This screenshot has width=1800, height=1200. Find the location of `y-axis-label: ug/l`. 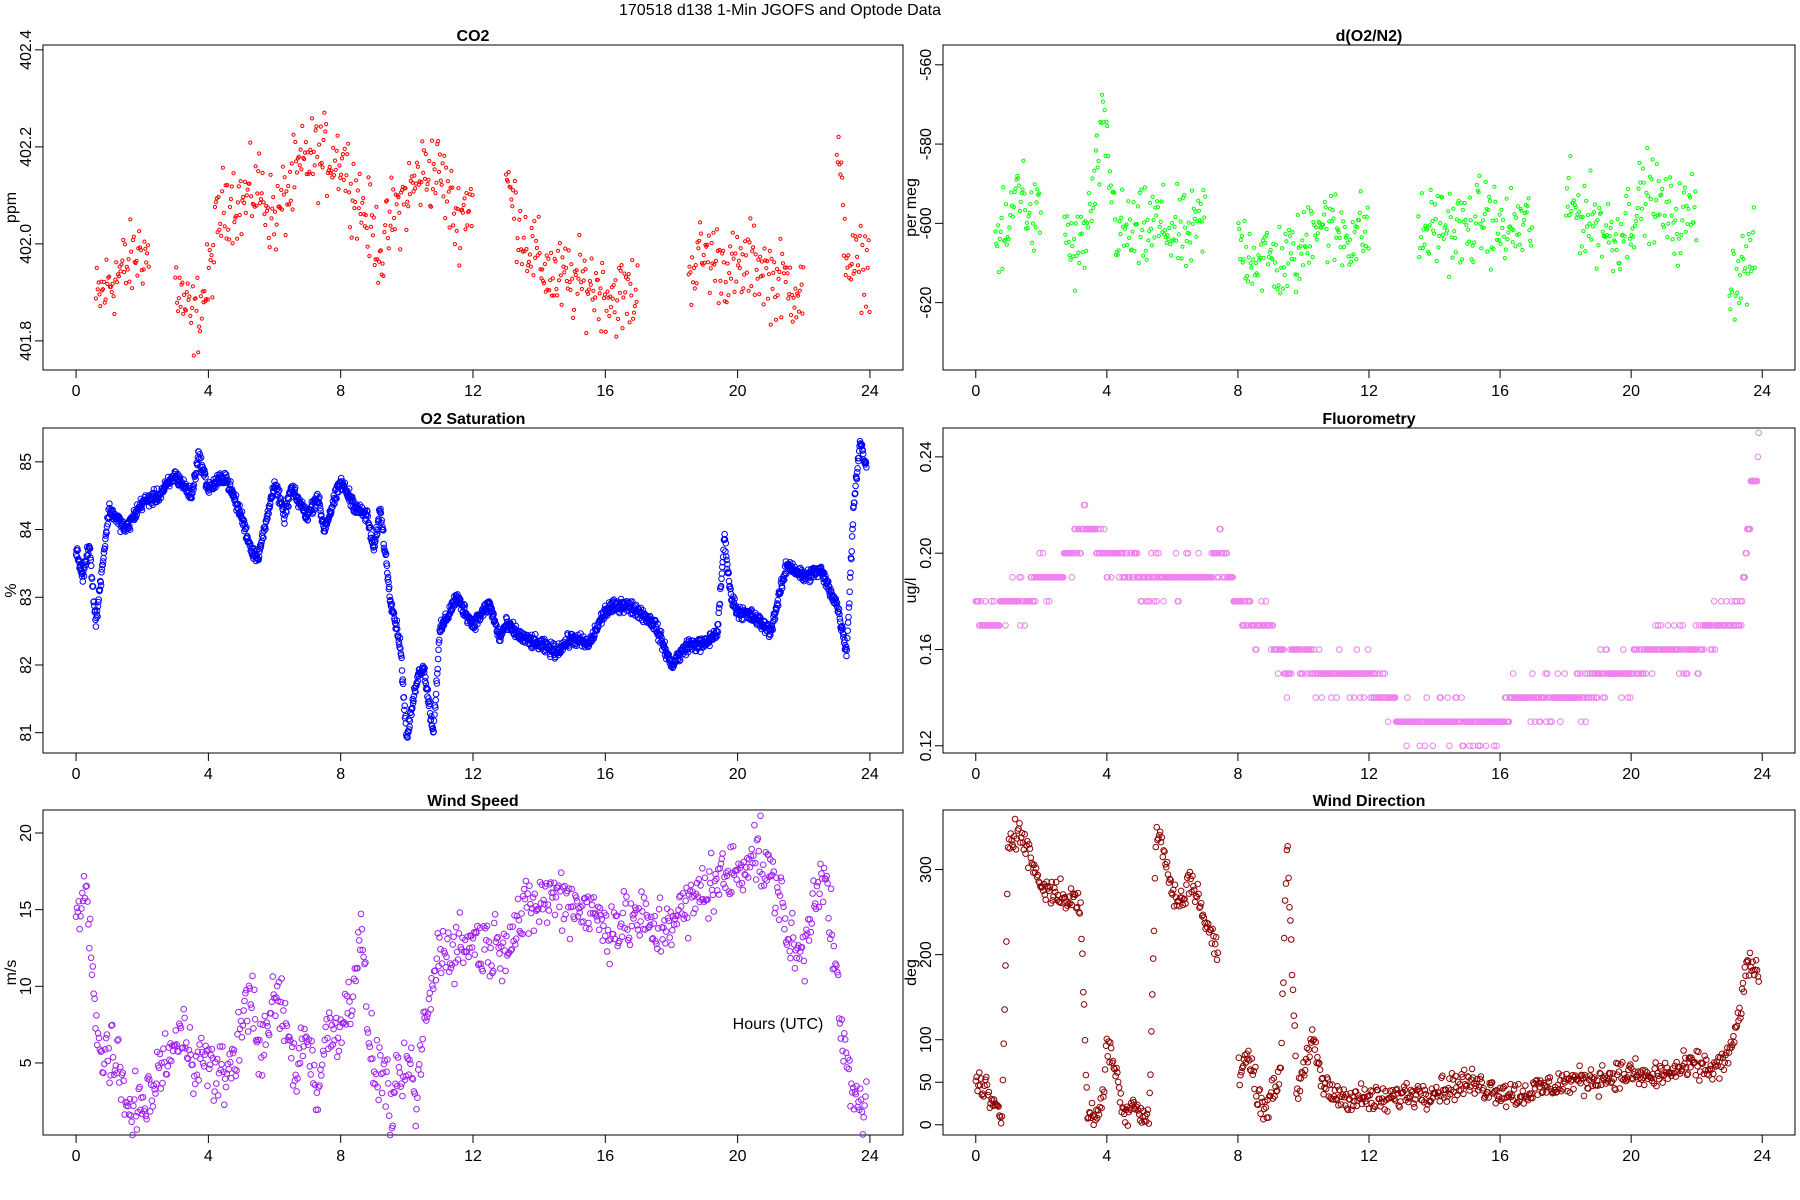

y-axis-label: ug/l is located at coordinates (911, 591).